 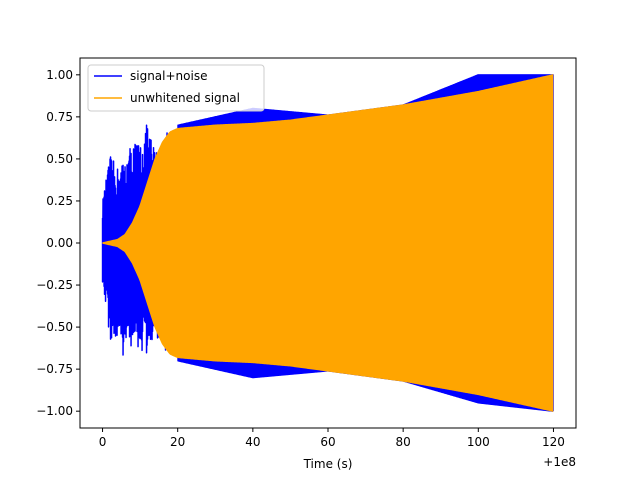 What do you see at coordinates (54, 369) in the screenshot?
I see `y-tick-label: −0.75` at bounding box center [54, 369].